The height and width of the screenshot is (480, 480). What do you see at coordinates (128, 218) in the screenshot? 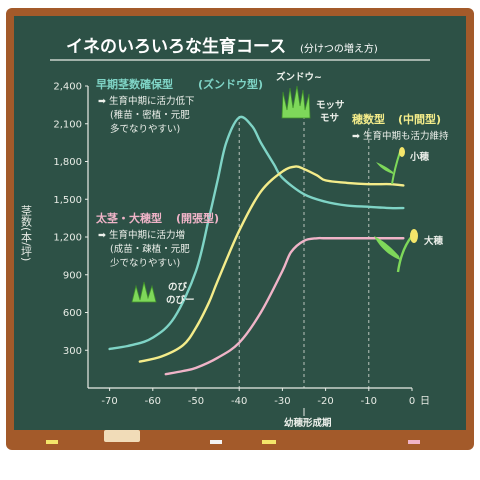
I see `type3-name: 太茎・大穂型` at bounding box center [128, 218].